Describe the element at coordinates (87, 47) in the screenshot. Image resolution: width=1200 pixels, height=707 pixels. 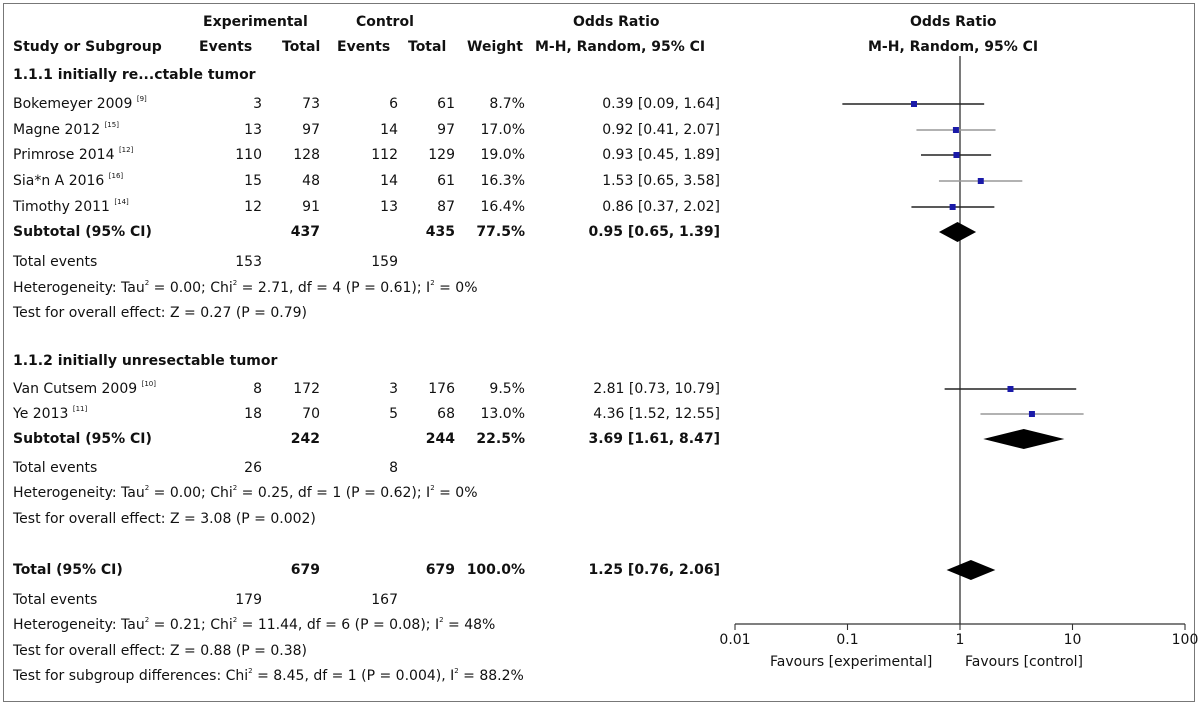
I see `header-study: Study or Subgroup` at that location.